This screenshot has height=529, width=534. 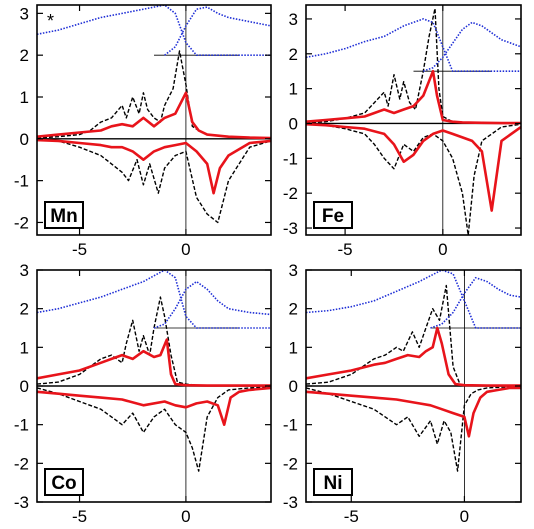 I want to click on element-label: Ni, so click(x=333, y=483).